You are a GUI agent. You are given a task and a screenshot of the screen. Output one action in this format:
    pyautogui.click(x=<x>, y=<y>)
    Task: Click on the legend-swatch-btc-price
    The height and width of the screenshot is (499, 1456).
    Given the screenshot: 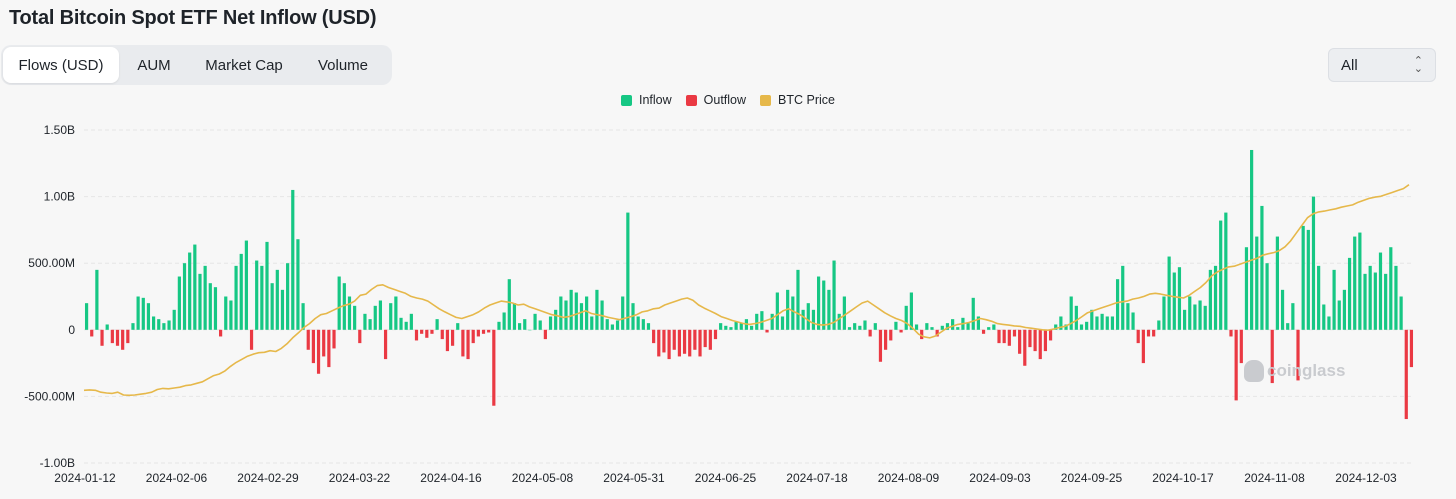 What is the action you would take?
    pyautogui.click(x=766, y=100)
    